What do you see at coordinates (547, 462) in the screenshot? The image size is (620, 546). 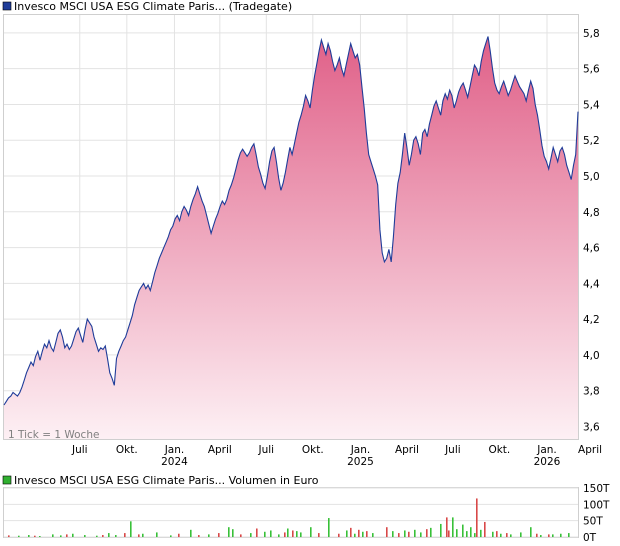 I see `x-tick-year: 2026` at bounding box center [547, 462].